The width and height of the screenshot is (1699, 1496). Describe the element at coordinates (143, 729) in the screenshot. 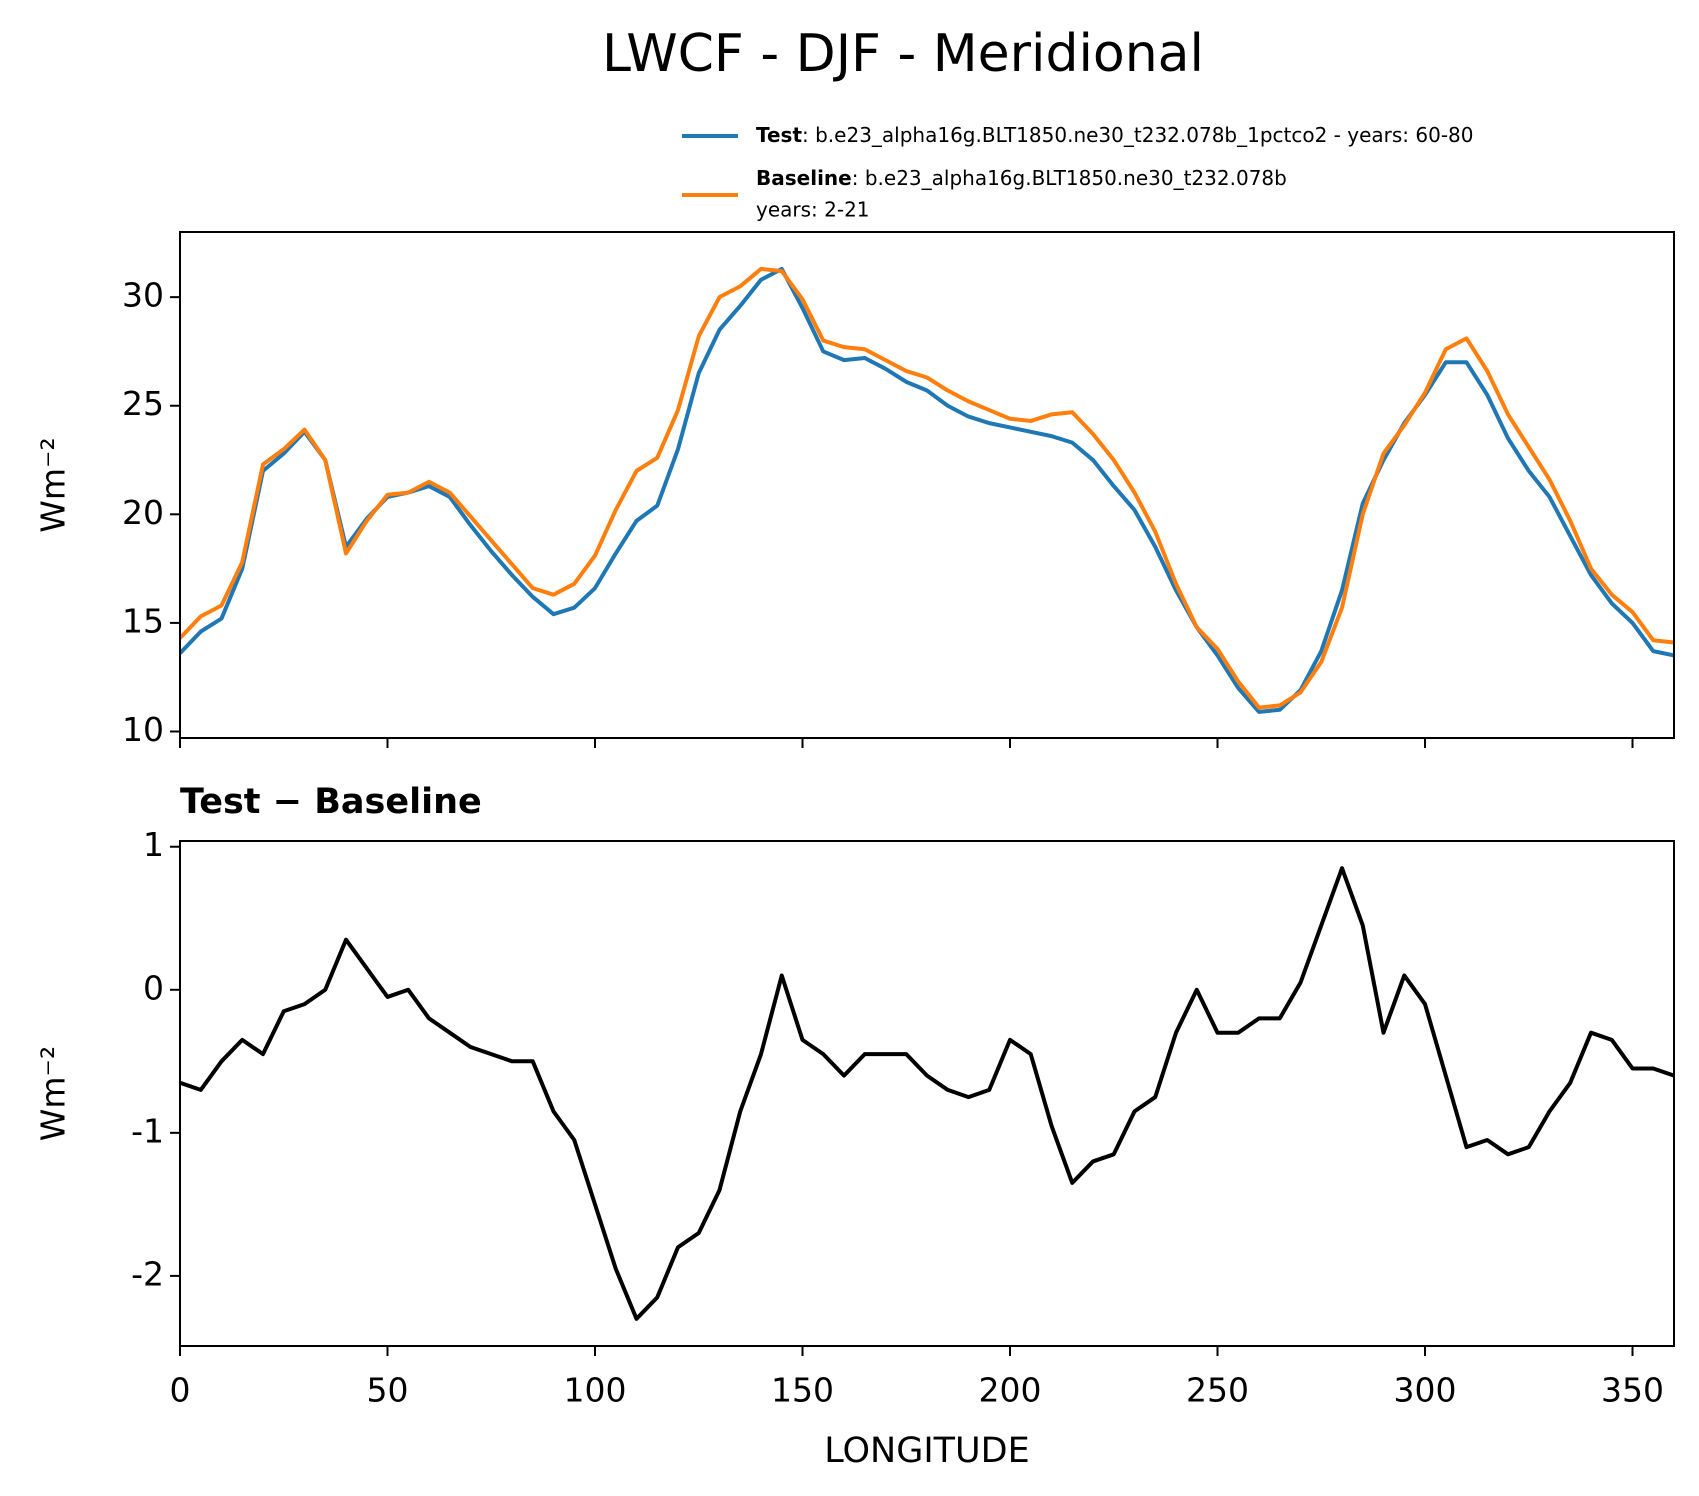

I see `y-tick-label: 10` at that location.